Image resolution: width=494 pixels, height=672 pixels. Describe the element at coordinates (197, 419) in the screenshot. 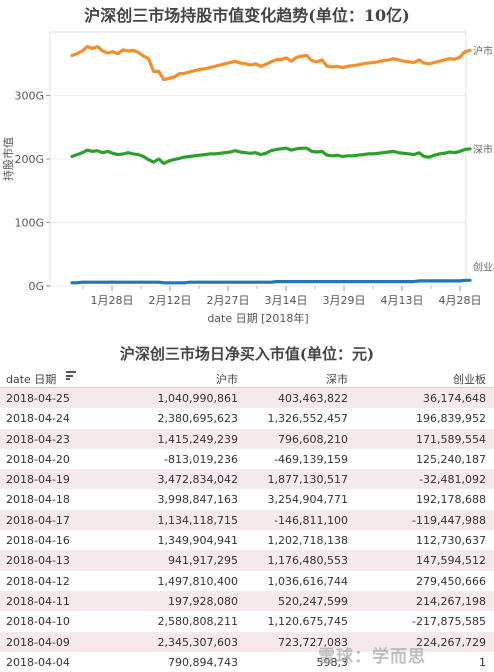

I see `cell-sh: 2,380,695,623` at that location.